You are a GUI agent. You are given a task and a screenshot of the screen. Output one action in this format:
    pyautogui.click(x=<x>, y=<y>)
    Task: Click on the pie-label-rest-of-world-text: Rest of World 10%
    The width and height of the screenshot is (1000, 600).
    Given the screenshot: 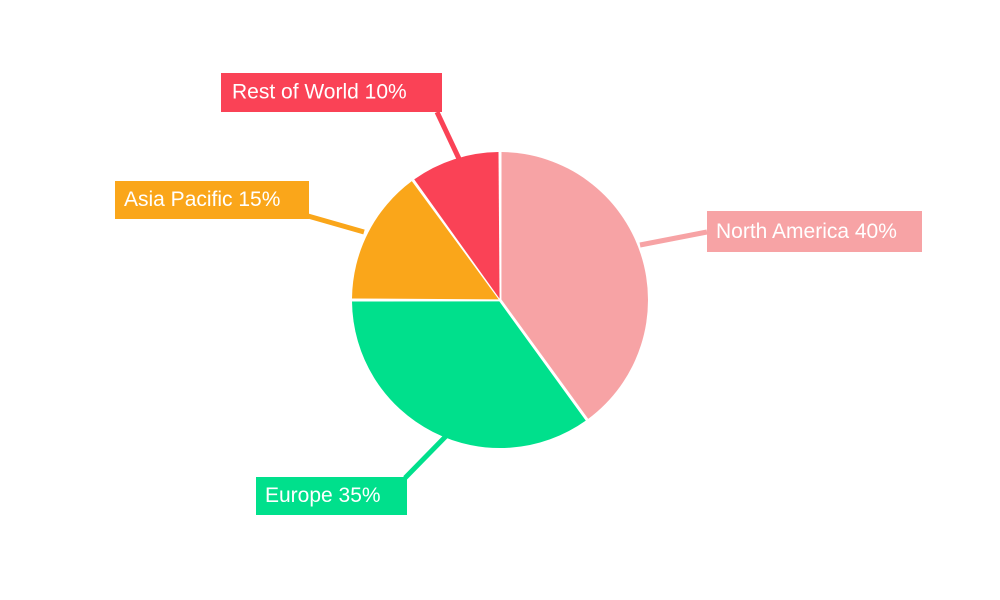 What is the action you would take?
    pyautogui.click(x=319, y=92)
    